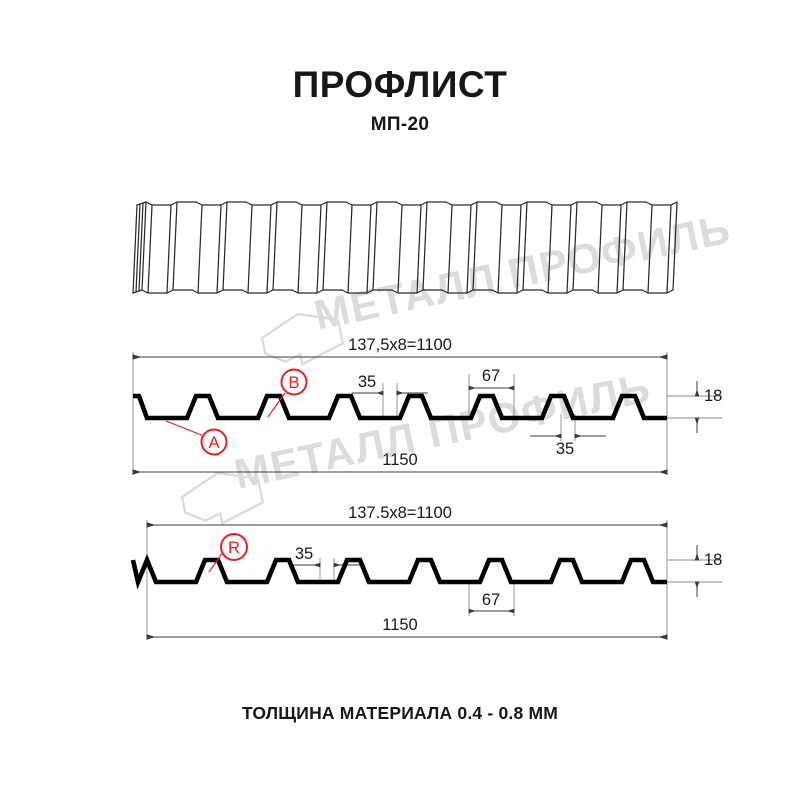  What do you see at coordinates (491, 600) in the screenshot?
I see `dimension-label-pitch-flat-2: 67` at bounding box center [491, 600].